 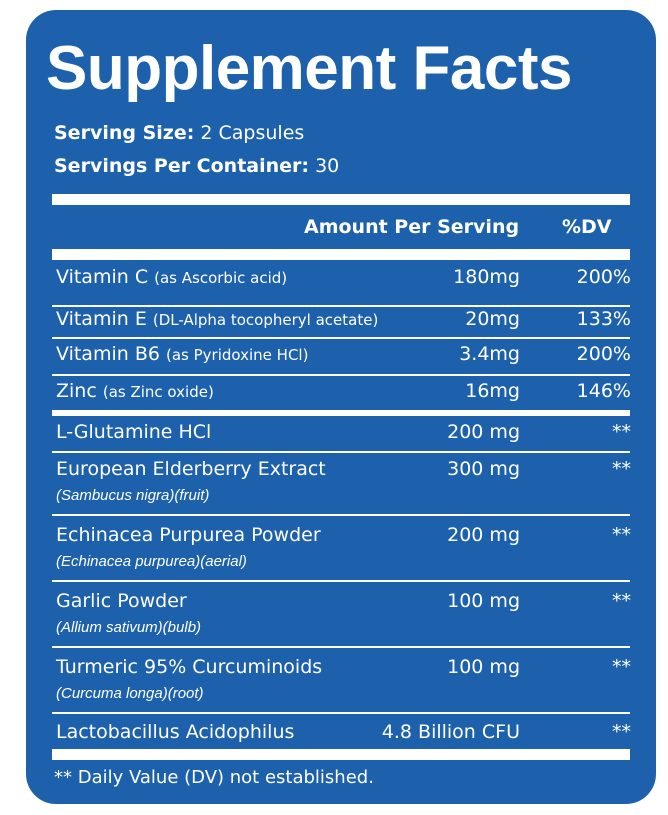 What do you see at coordinates (412, 227) in the screenshot?
I see `amount-per-serving-header: Amount Per Serving` at bounding box center [412, 227].